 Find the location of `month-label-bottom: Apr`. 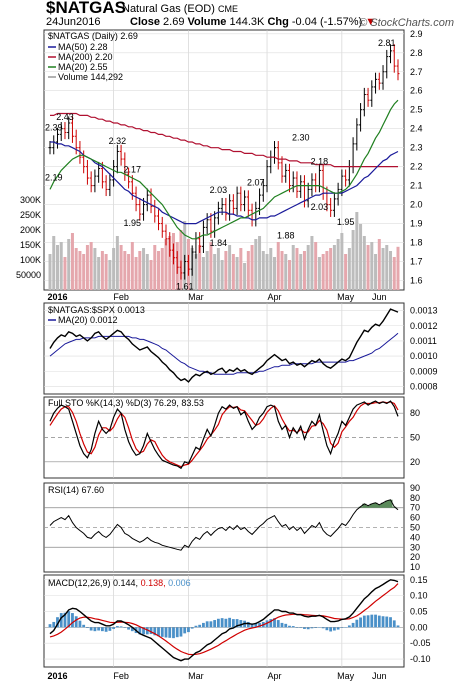

month-label-bottom: Apr is located at coordinates (275, 676).